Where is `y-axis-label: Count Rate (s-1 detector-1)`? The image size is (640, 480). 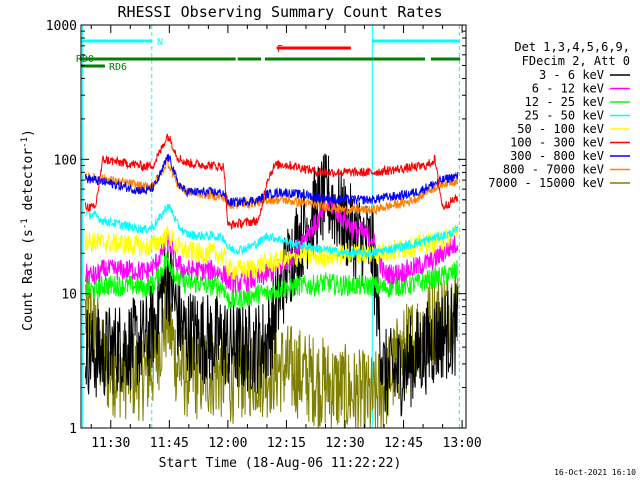 y-axis-label: Count Rate (s-1 detector-1) is located at coordinates (28, 230).